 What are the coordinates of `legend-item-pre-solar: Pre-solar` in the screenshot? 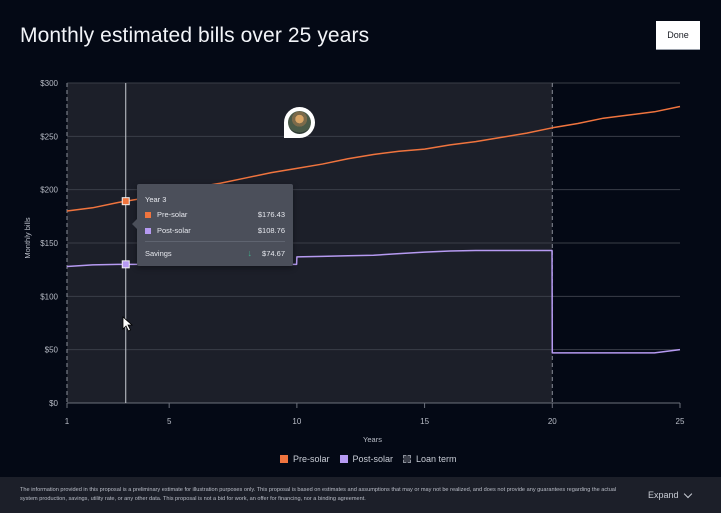 It's located at (305, 459).